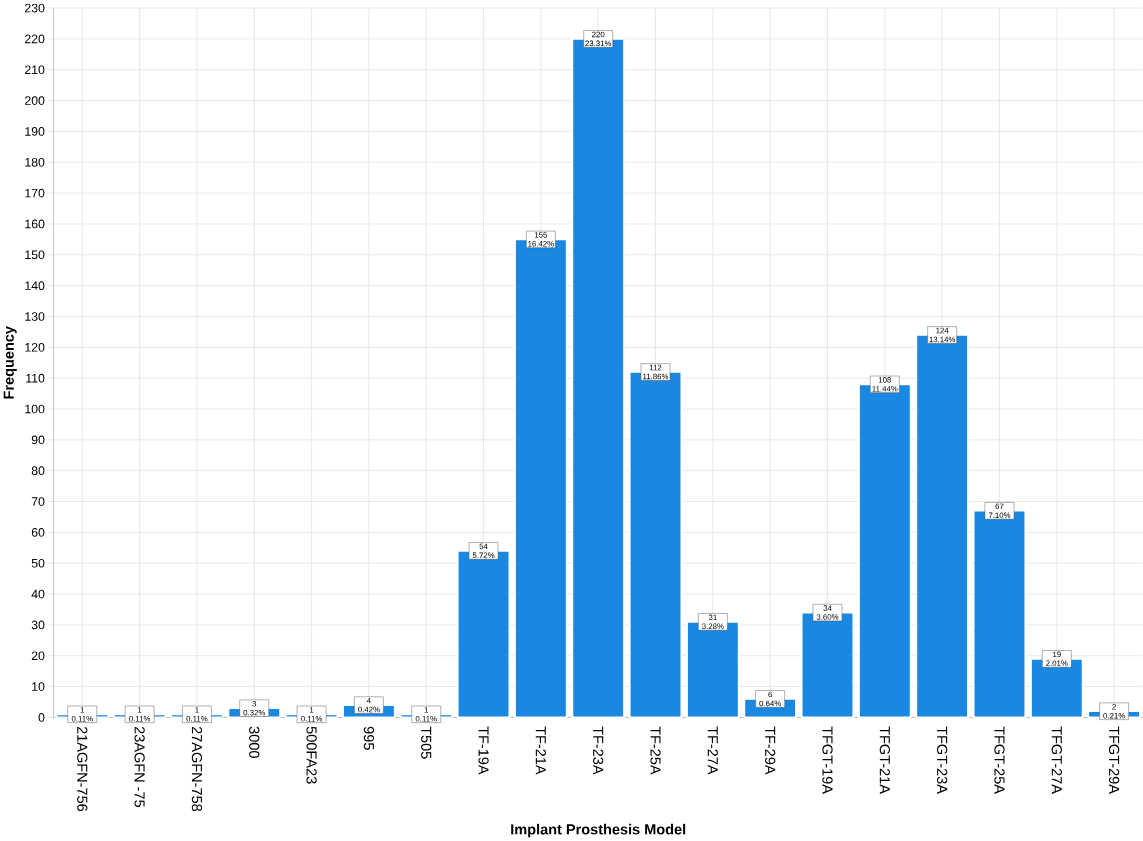 This screenshot has width=1143, height=841. Describe the element at coordinates (35, 193) in the screenshot. I see `y-tick-label: 170` at that location.